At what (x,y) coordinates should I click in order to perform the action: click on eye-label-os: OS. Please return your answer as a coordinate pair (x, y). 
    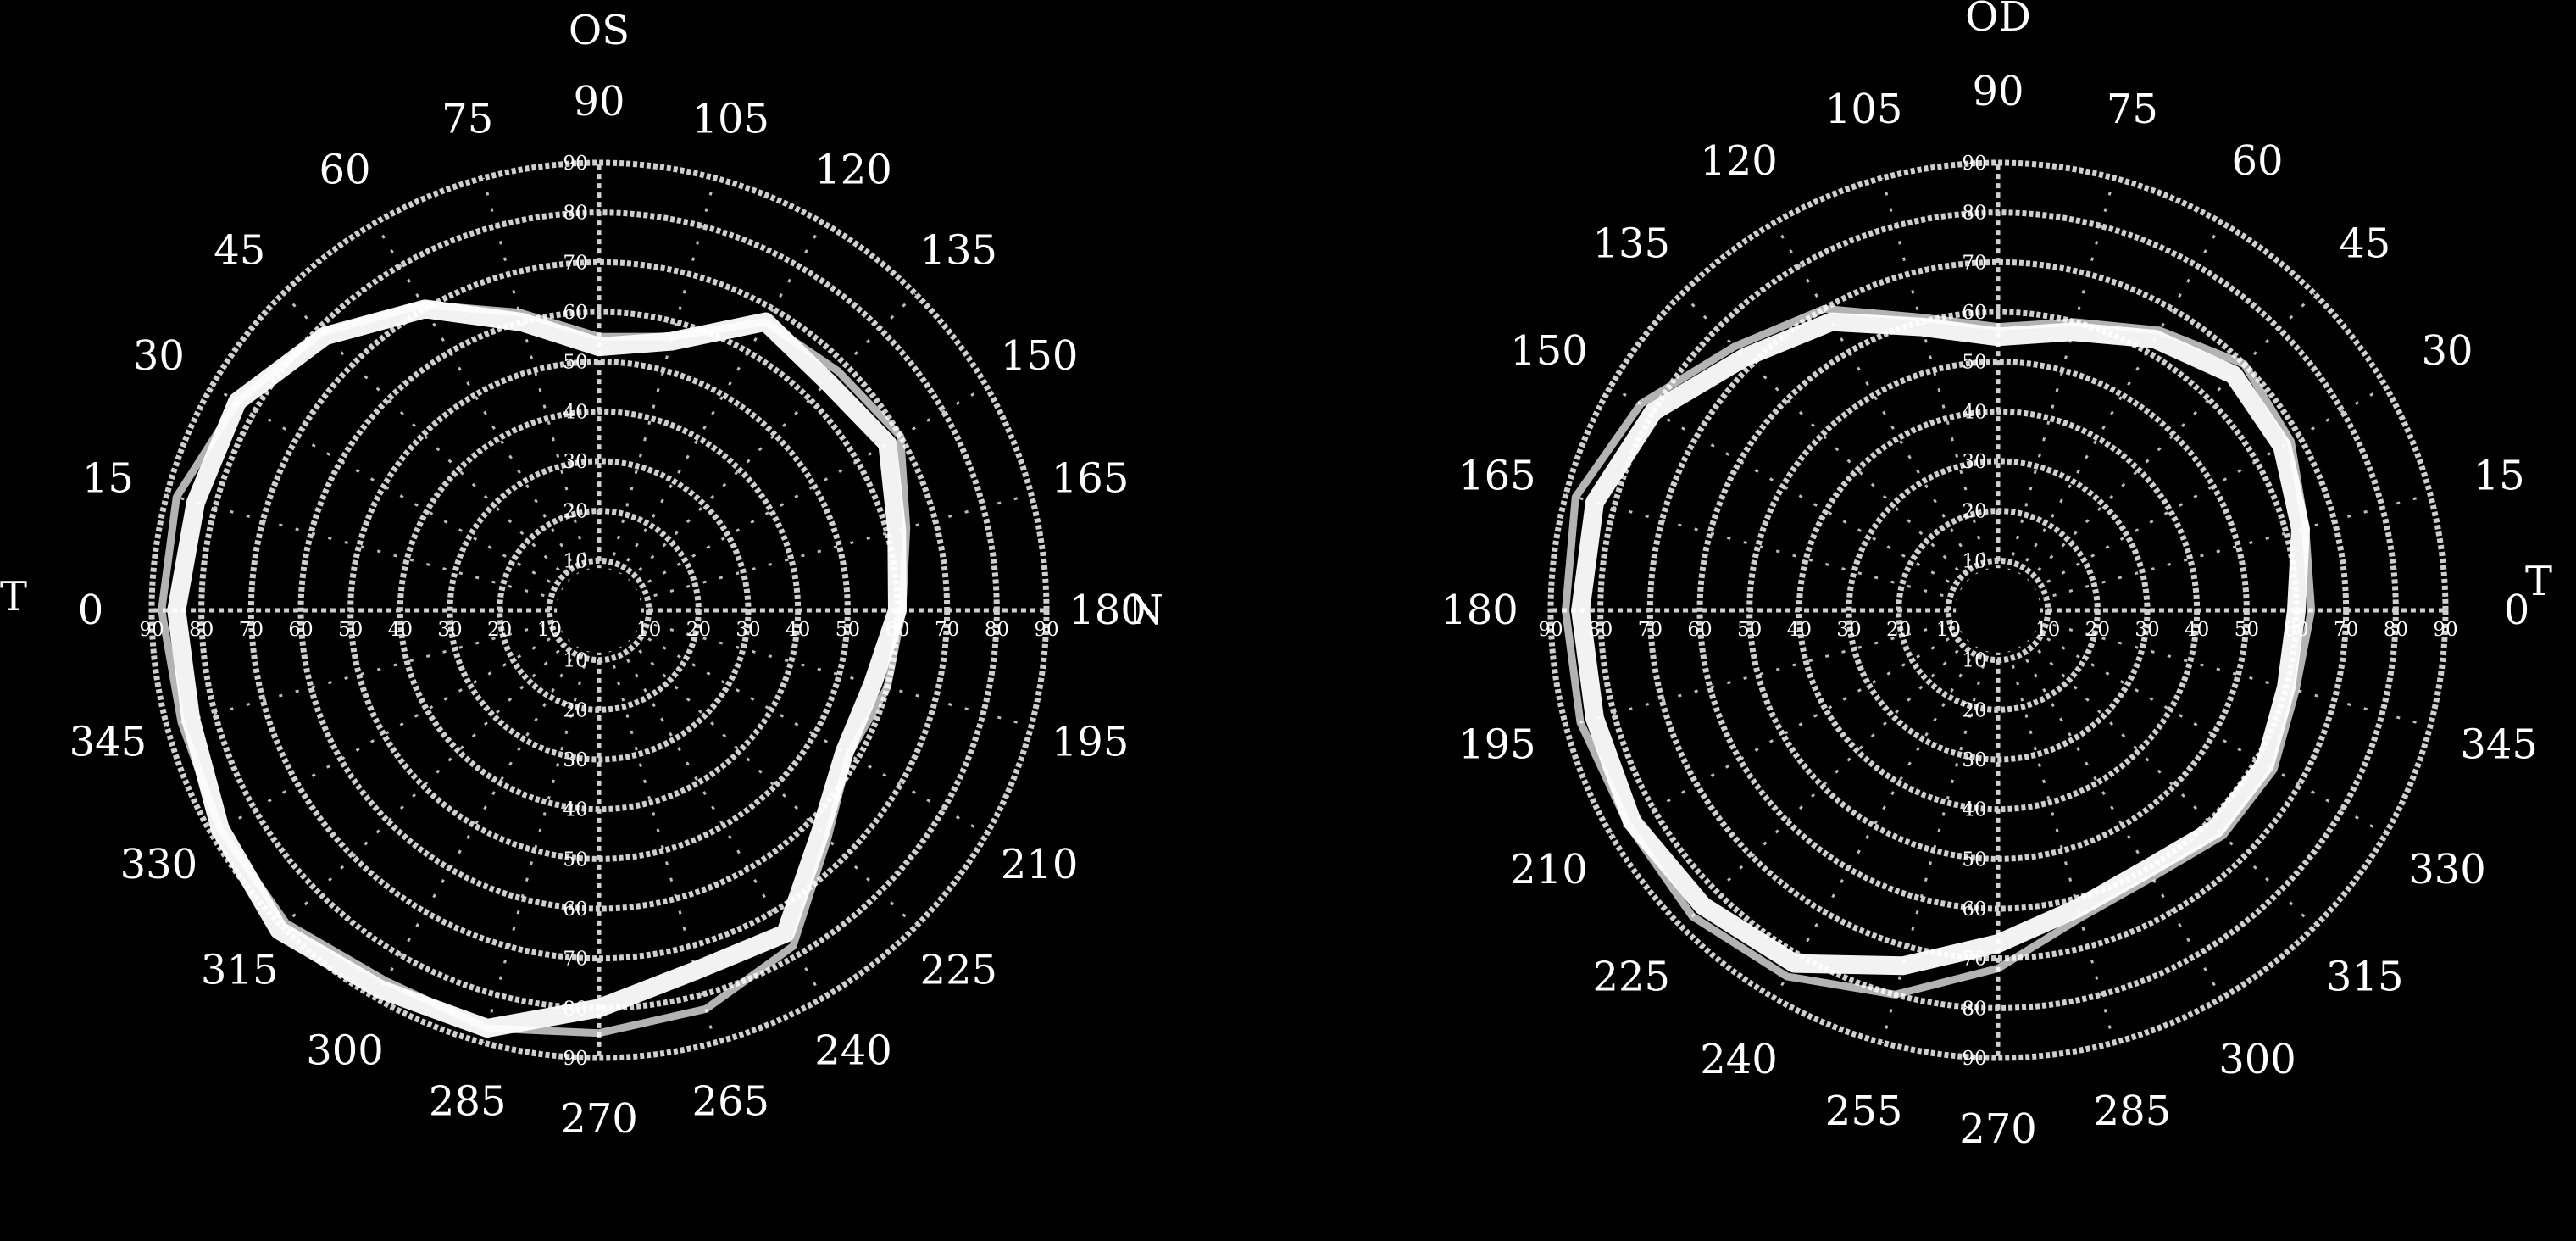
    Looking at the image, I should click on (599, 31).